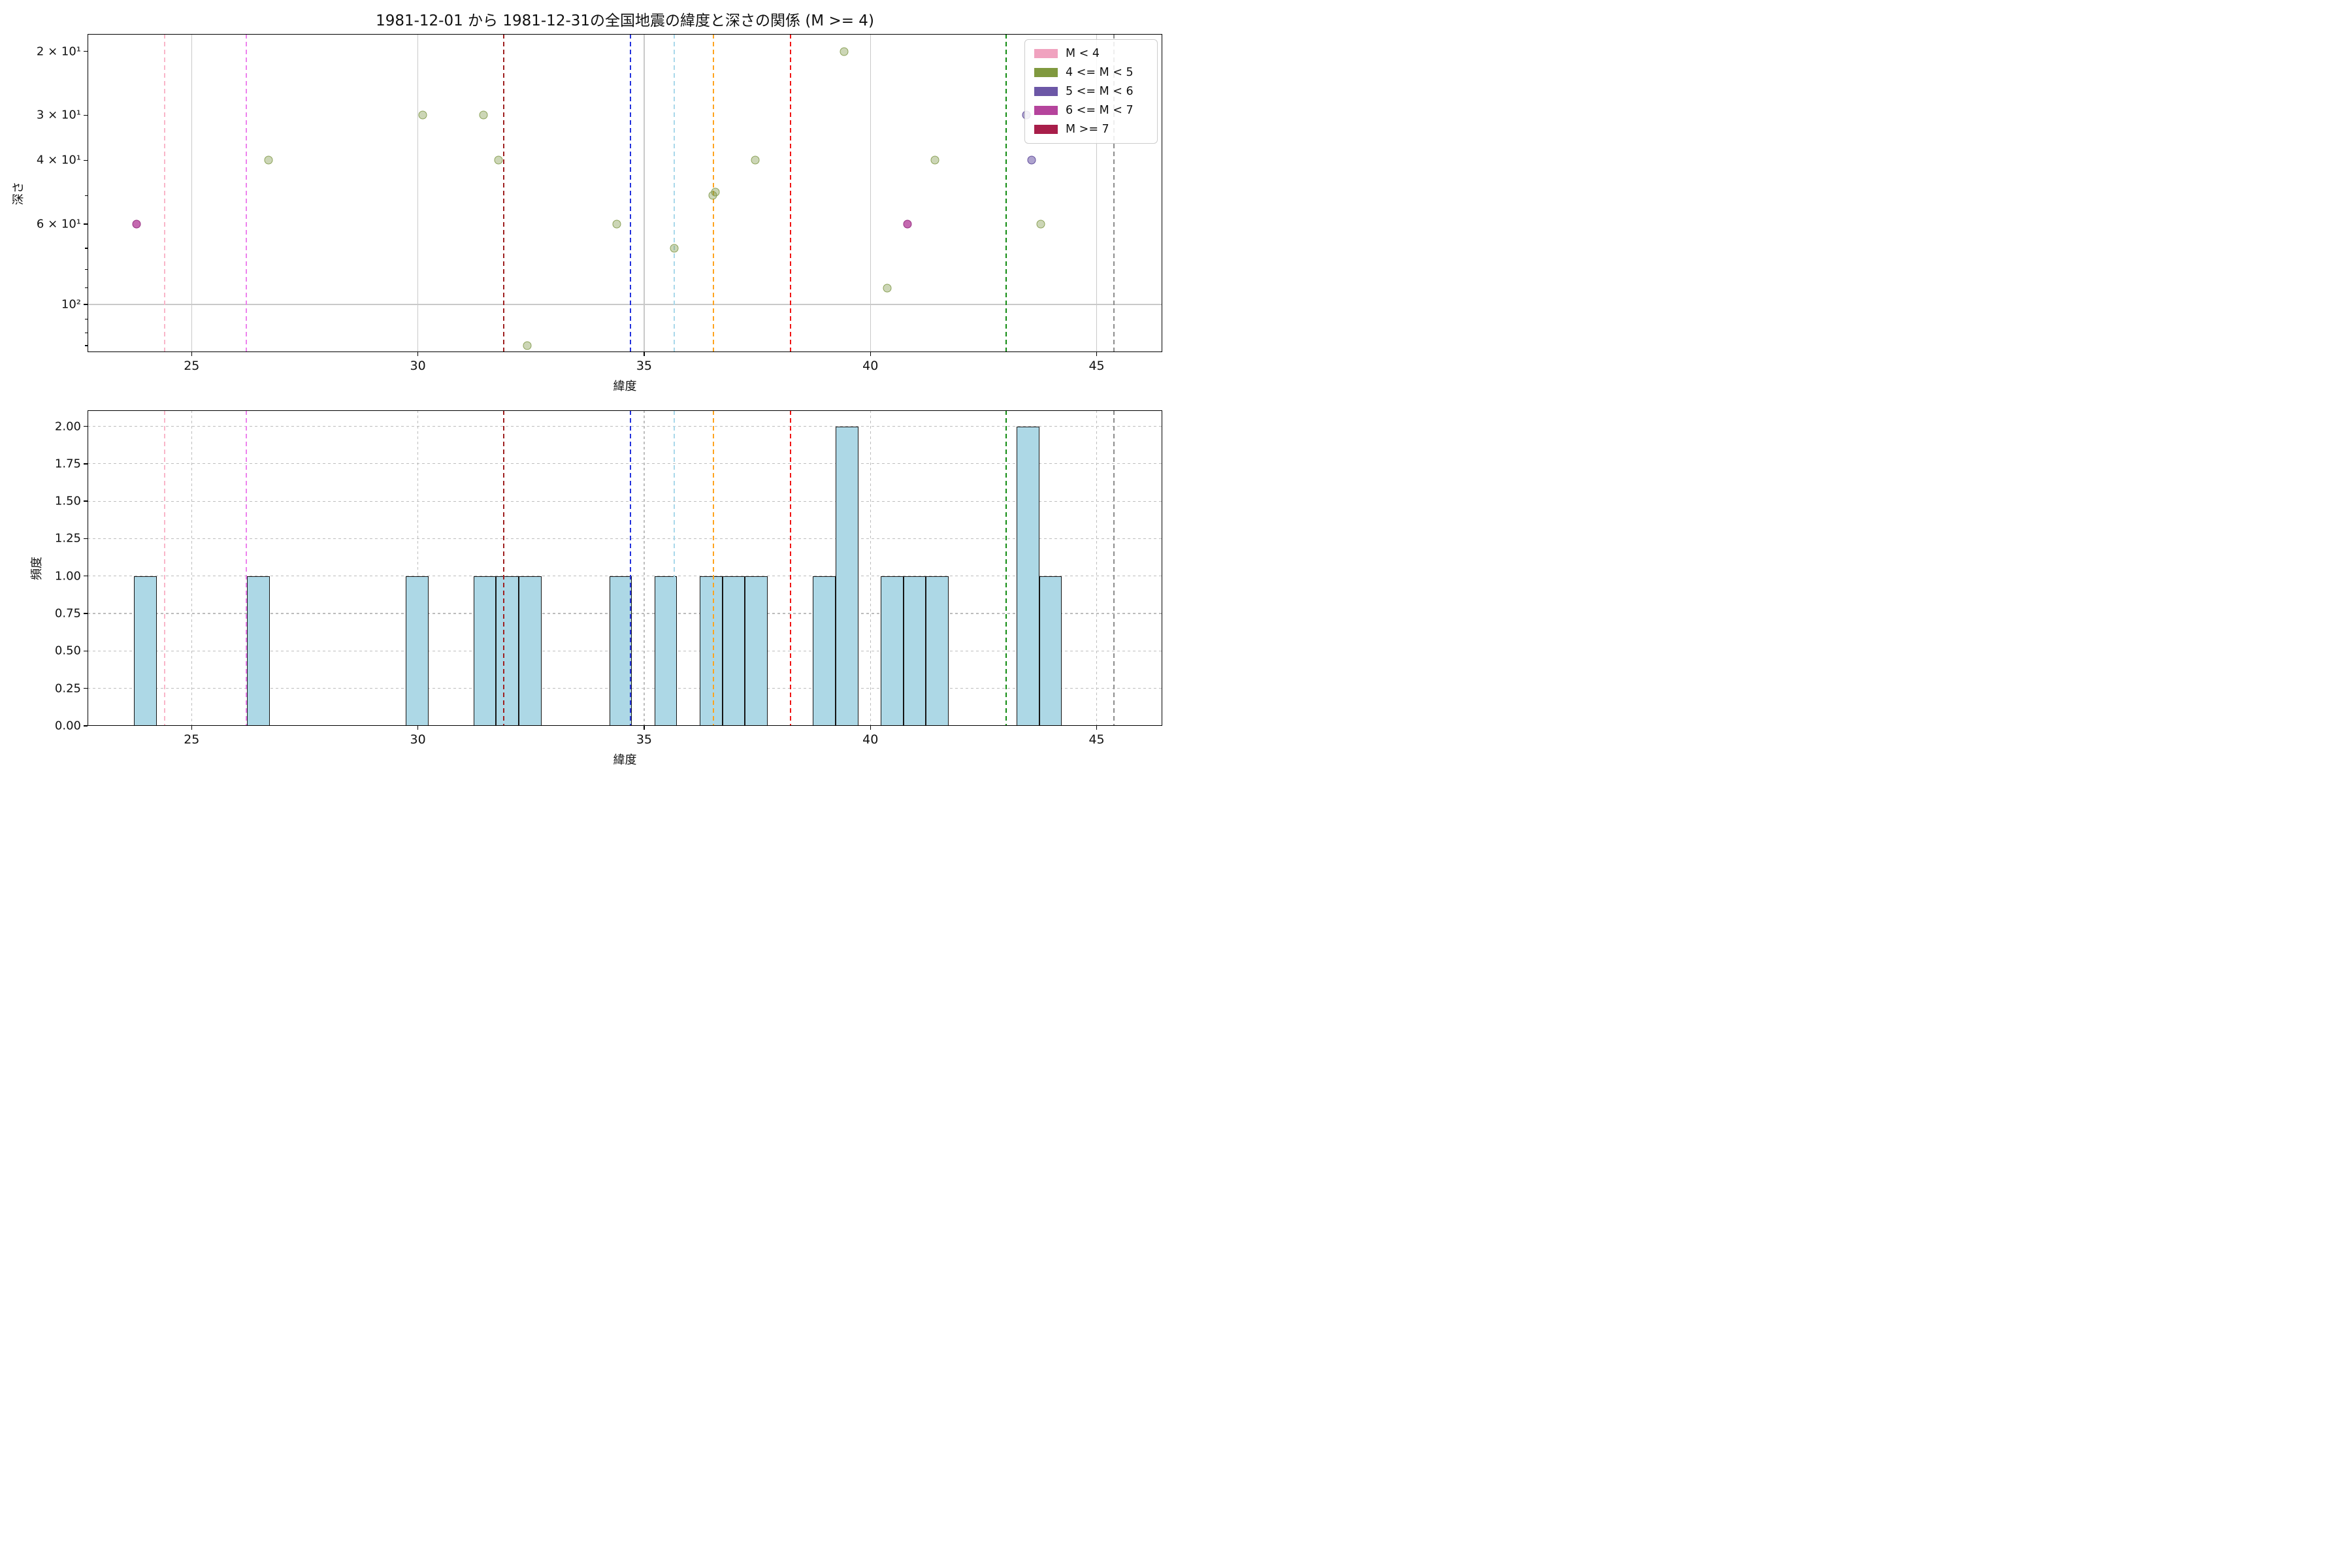 This screenshot has width=2352, height=1568. What do you see at coordinates (18, 193) in the screenshot?
I see `y-axis-label-depth: 深さ` at bounding box center [18, 193].